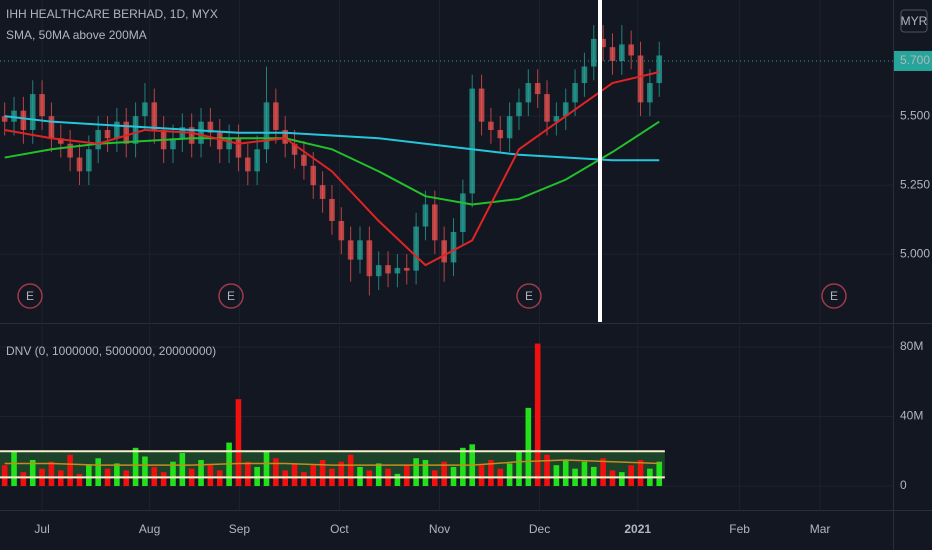  I want to click on last-price-box, so click(913, 60).